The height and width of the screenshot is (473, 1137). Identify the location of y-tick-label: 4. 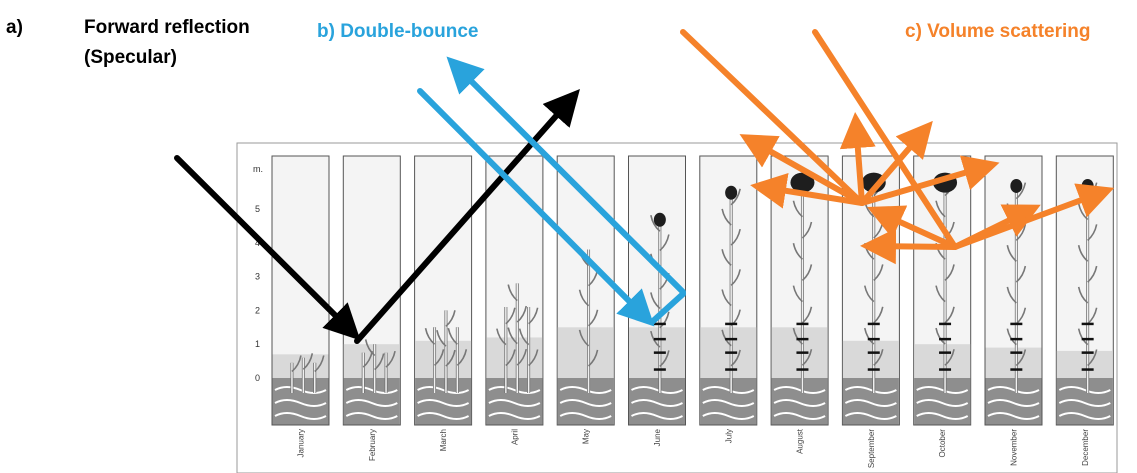
(257, 243).